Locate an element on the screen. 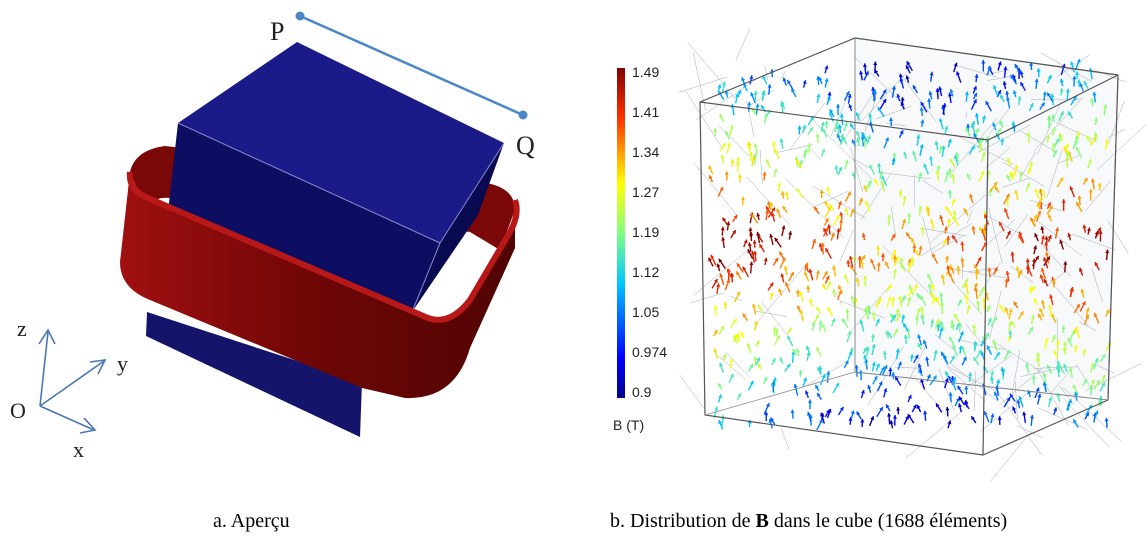  cube-lower-face is located at coordinates (254, 374).